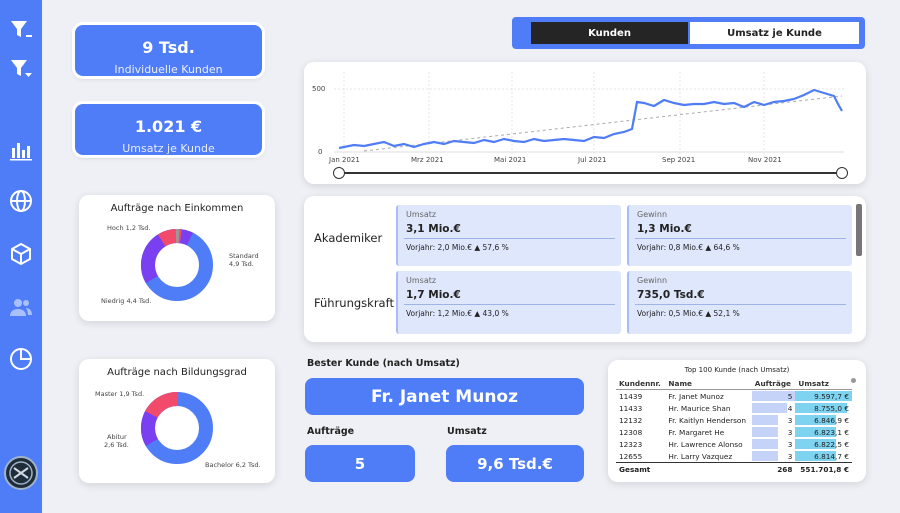 This screenshot has width=900, height=513. What do you see at coordinates (631, 456) in the screenshot?
I see `cell-id: 12655` at bounding box center [631, 456].